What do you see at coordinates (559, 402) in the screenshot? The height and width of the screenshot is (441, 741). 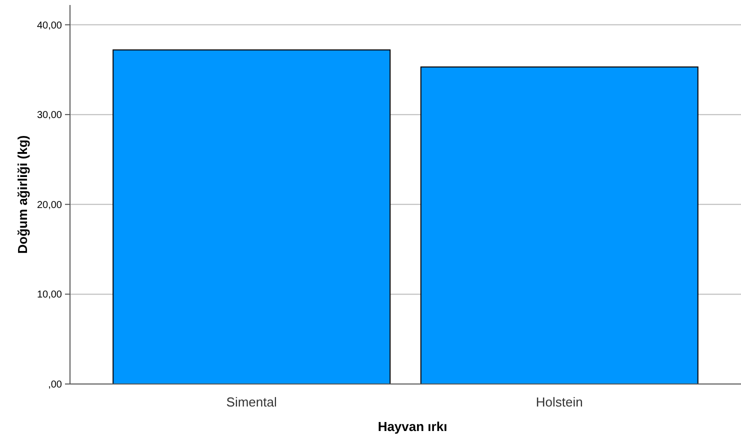 I see `x-tick-label: Holstein` at bounding box center [559, 402].